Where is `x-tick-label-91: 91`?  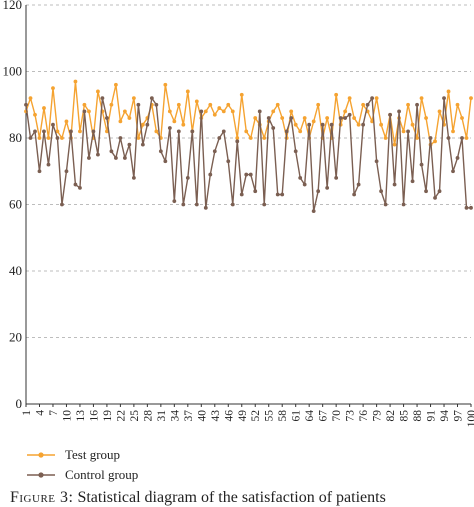
x-tick-label-91: 91 is located at coordinates (432, 416).